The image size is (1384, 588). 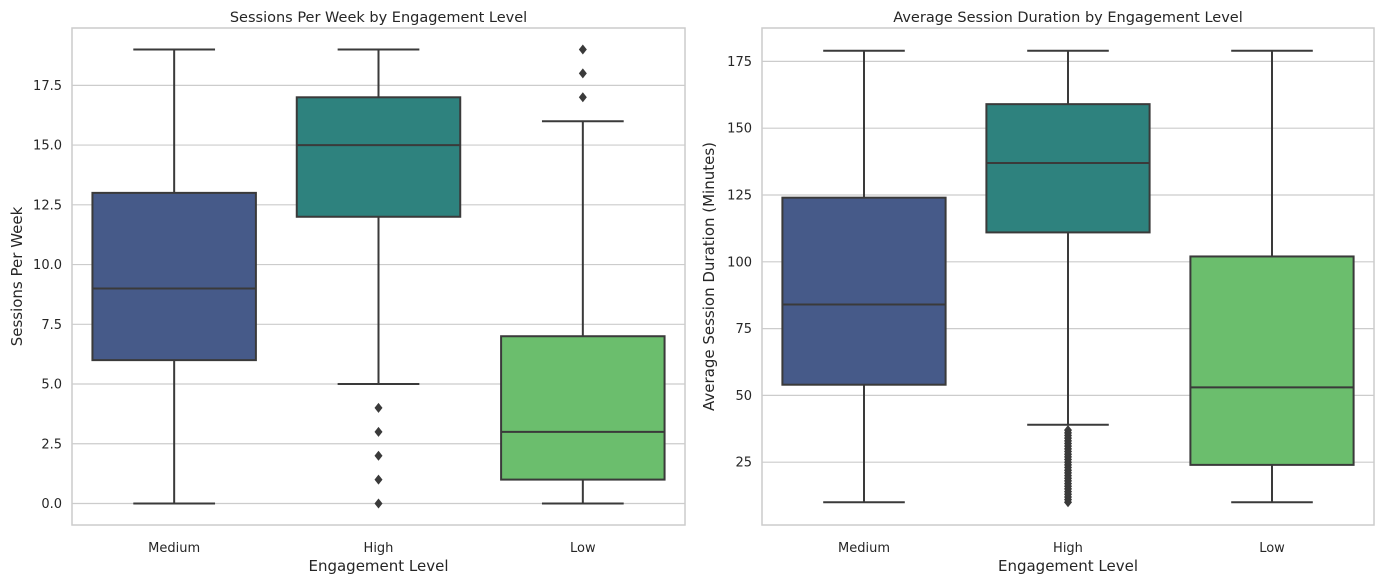 I want to click on sessions-y-tick-label: 0.0, so click(x=51, y=504).